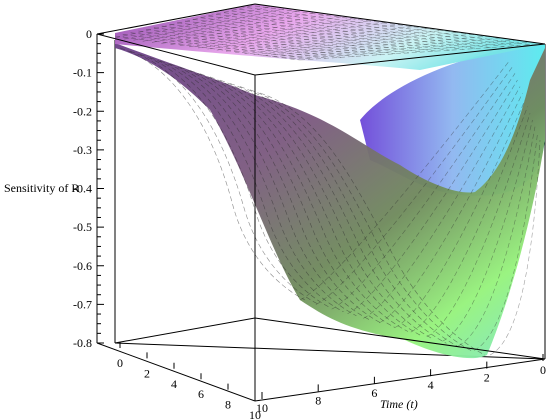 This screenshot has width=550, height=419. I want to click on time-axis-label: Time (t), so click(399, 404).